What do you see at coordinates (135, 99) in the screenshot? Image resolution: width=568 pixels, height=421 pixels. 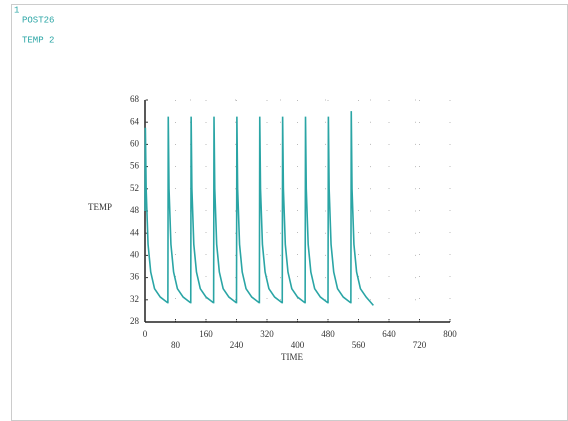 I see `y-tick-label: 68` at bounding box center [135, 99].